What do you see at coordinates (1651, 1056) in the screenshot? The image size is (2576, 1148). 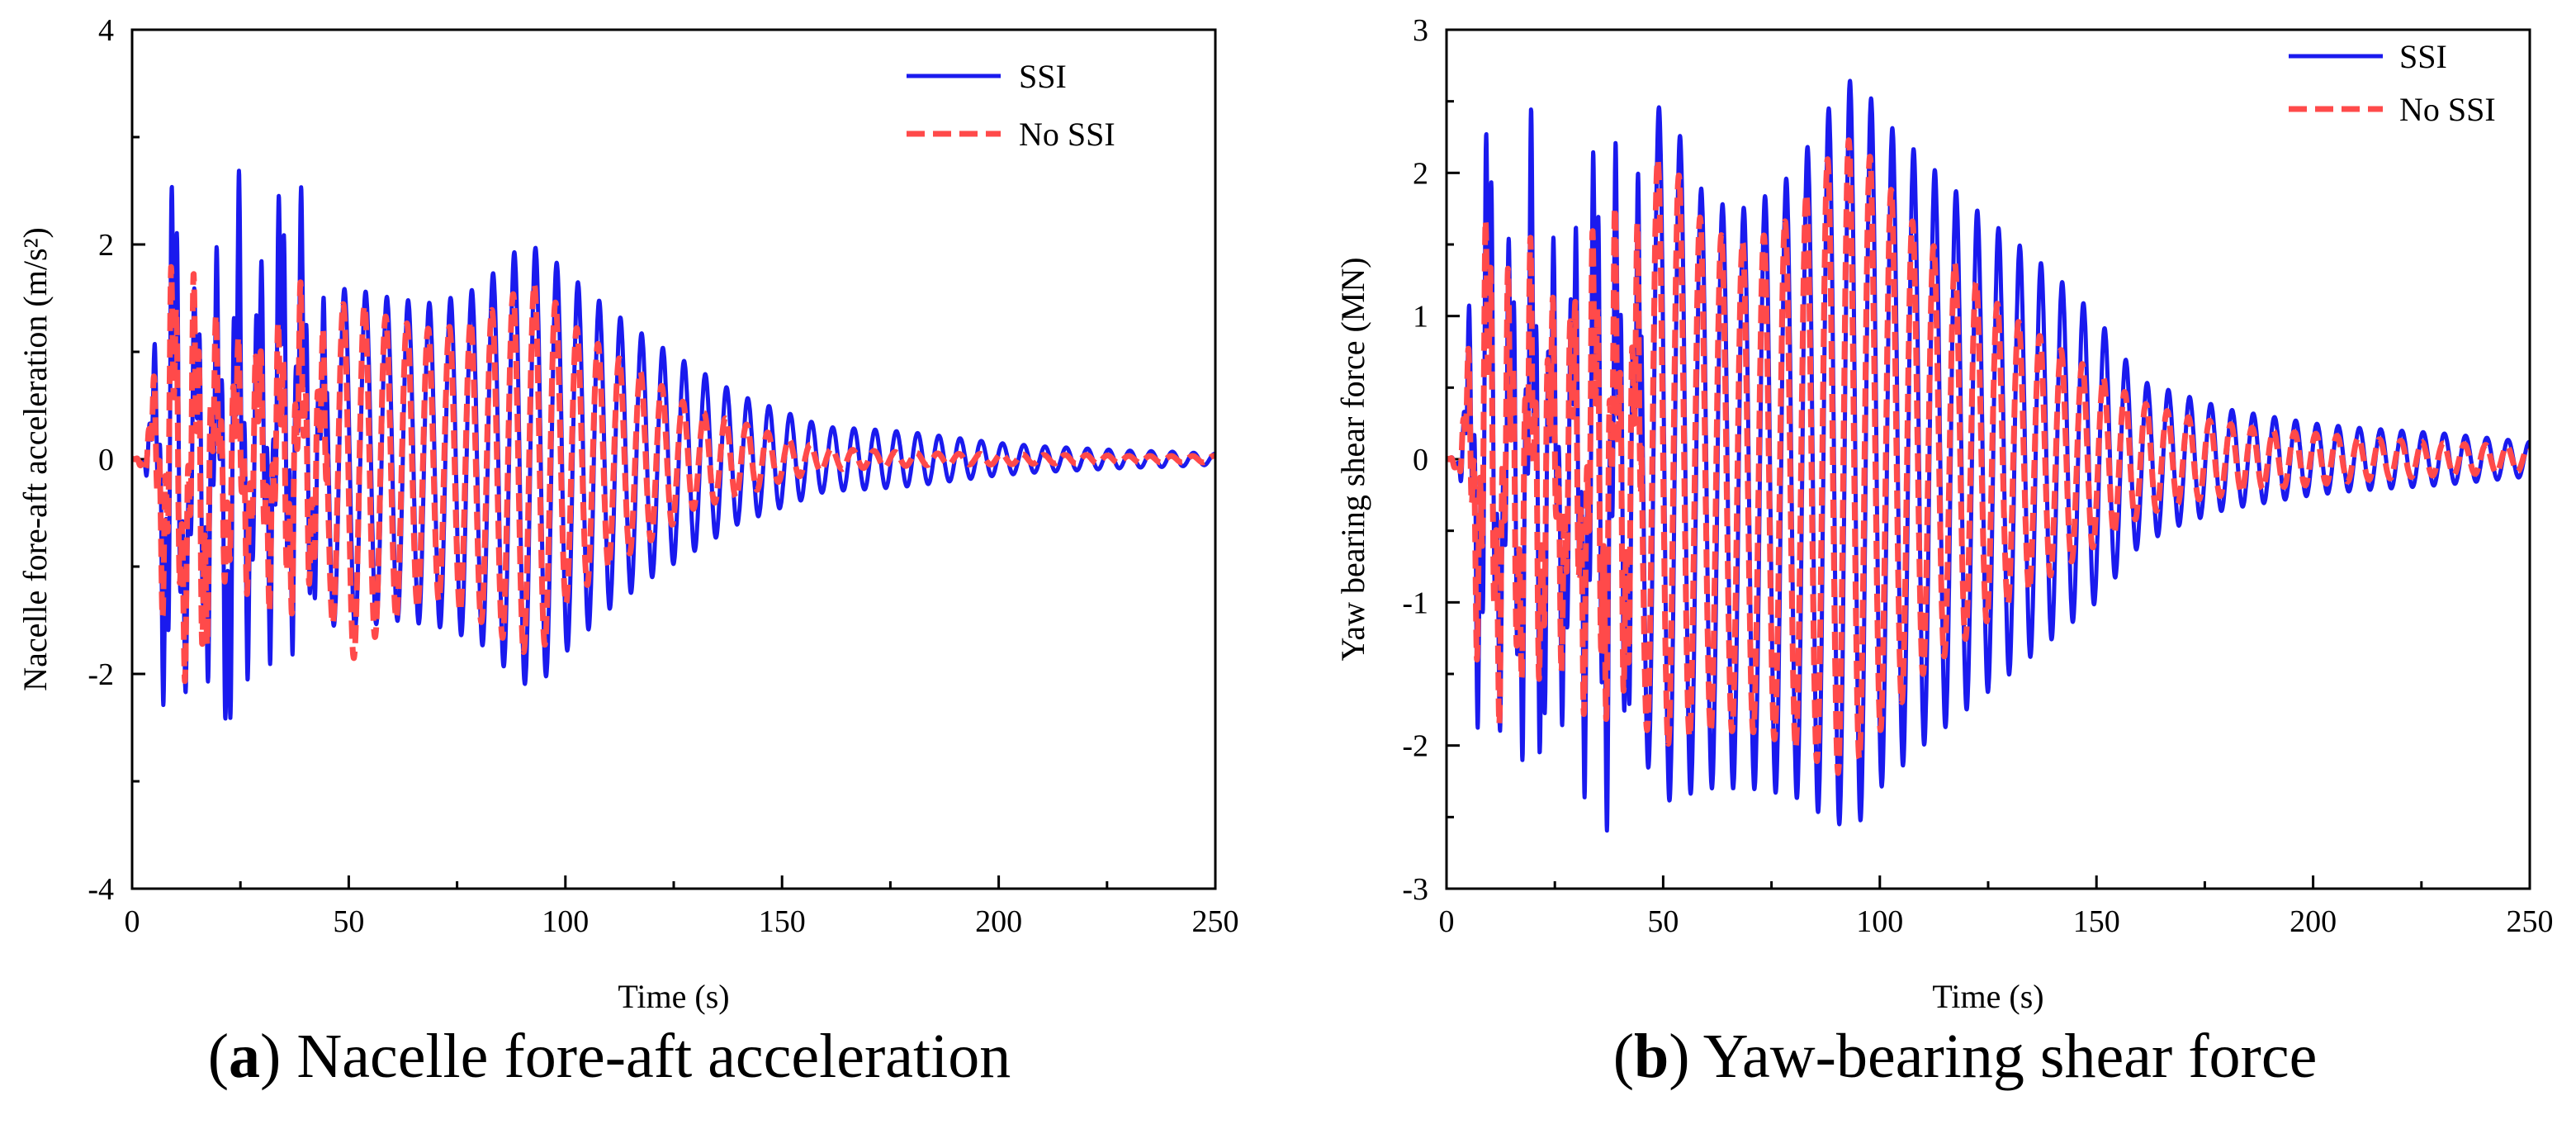 I see `caption-letter: b` at bounding box center [1651, 1056].